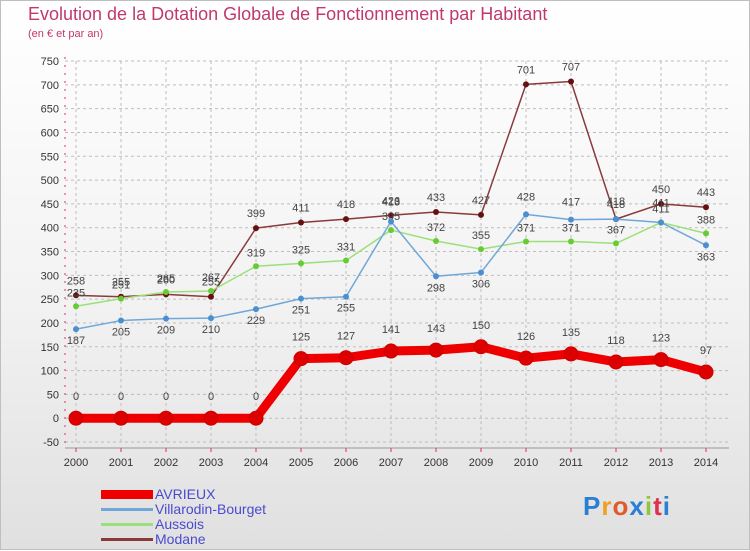 This screenshot has width=750, height=551. I want to click on data-label-avrieux: 127, so click(346, 337).